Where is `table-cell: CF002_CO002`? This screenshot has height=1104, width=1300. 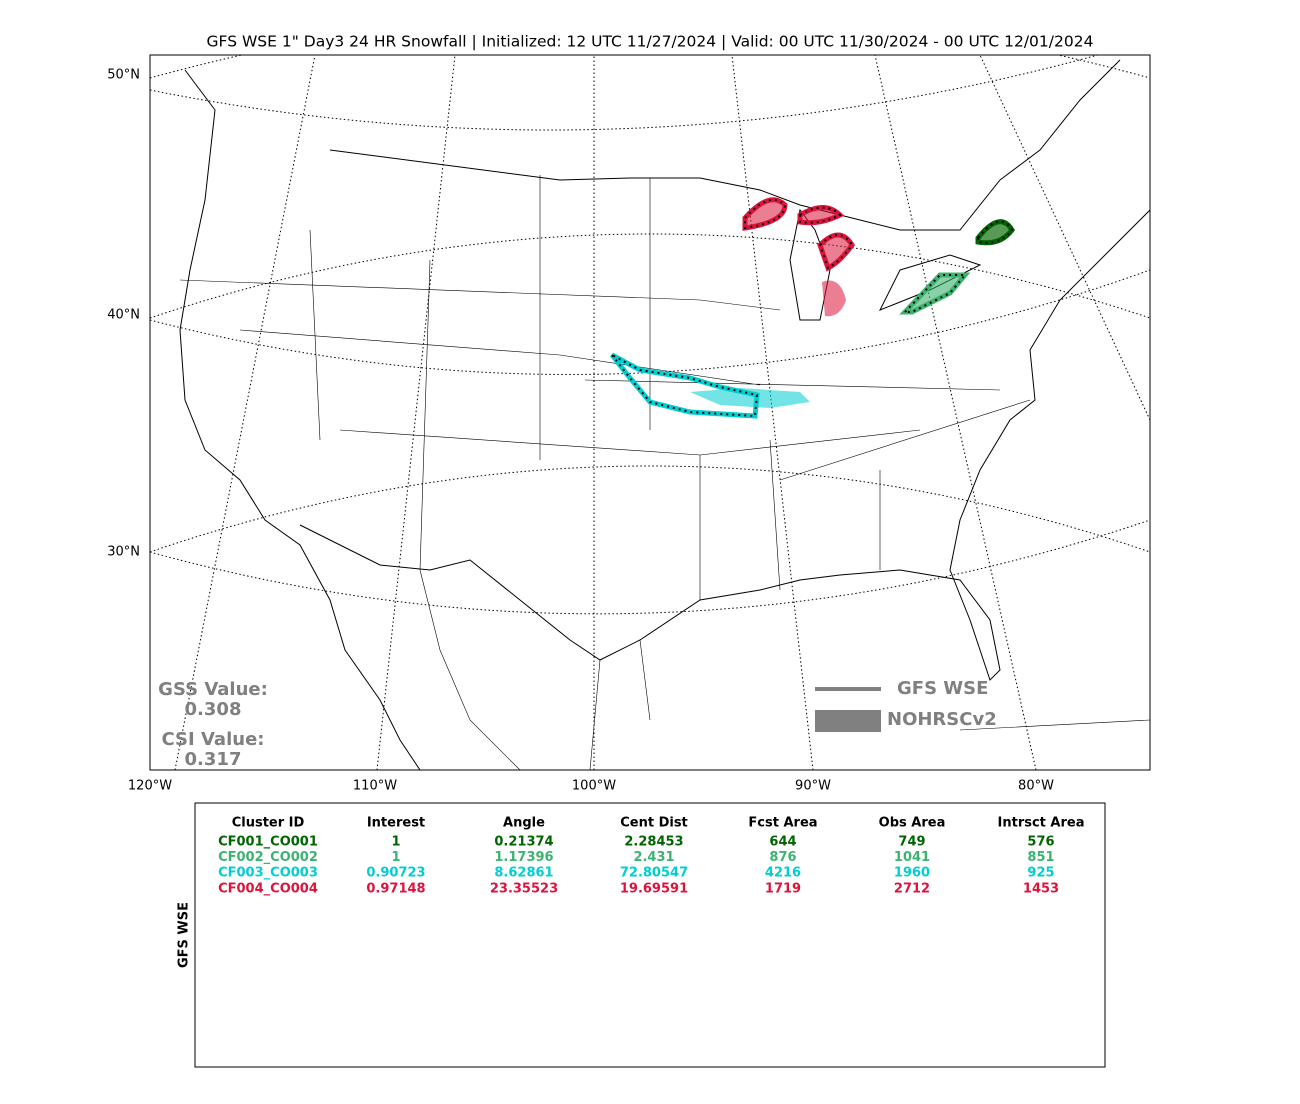
table-cell: CF002_CO002 is located at coordinates (268, 857).